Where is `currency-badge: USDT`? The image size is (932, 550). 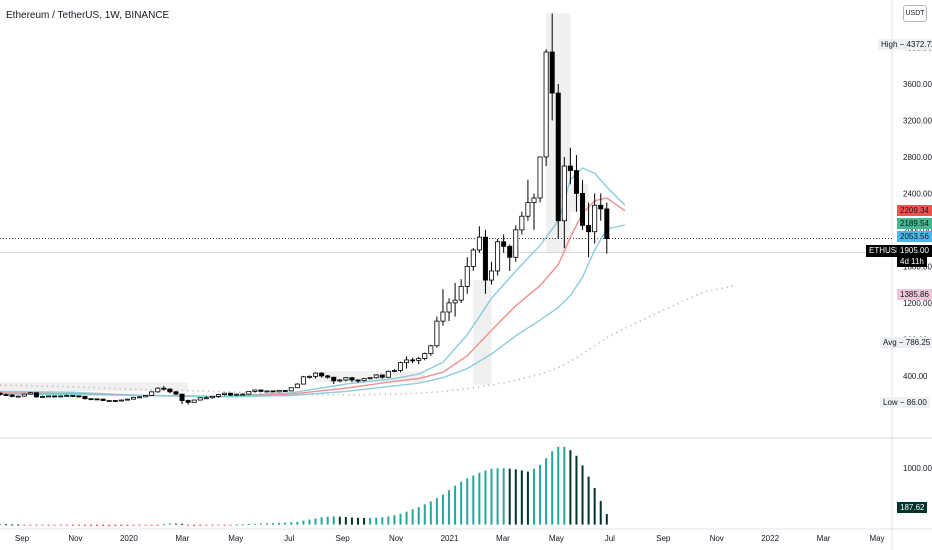
currency-badge: USDT is located at coordinates (915, 13).